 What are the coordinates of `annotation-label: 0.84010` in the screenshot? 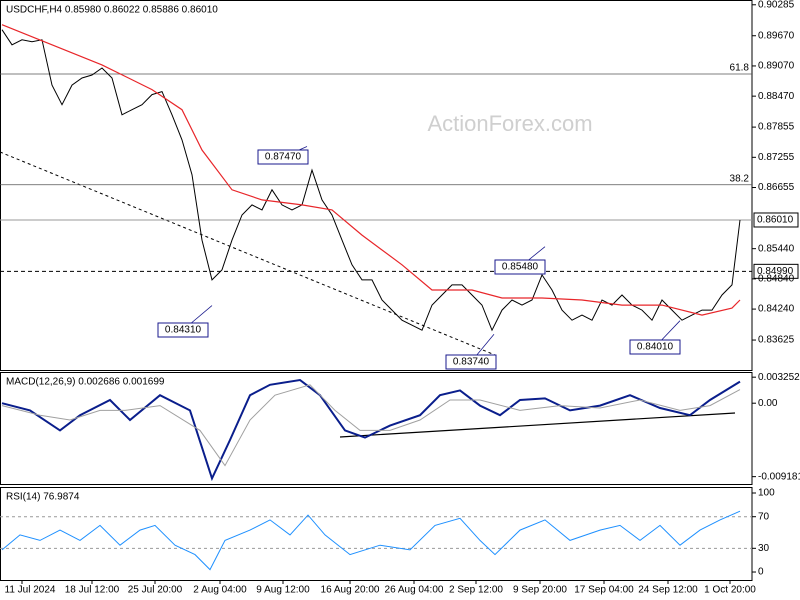 It's located at (655, 347).